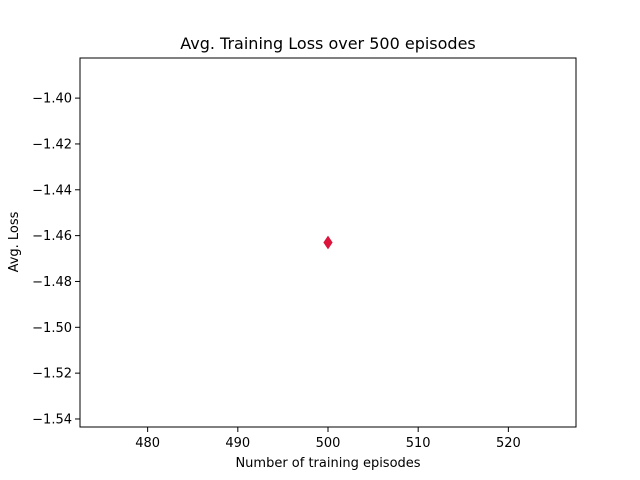 This screenshot has width=640, height=480. Describe the element at coordinates (237, 443) in the screenshot. I see `x-tick-label: 490` at that location.